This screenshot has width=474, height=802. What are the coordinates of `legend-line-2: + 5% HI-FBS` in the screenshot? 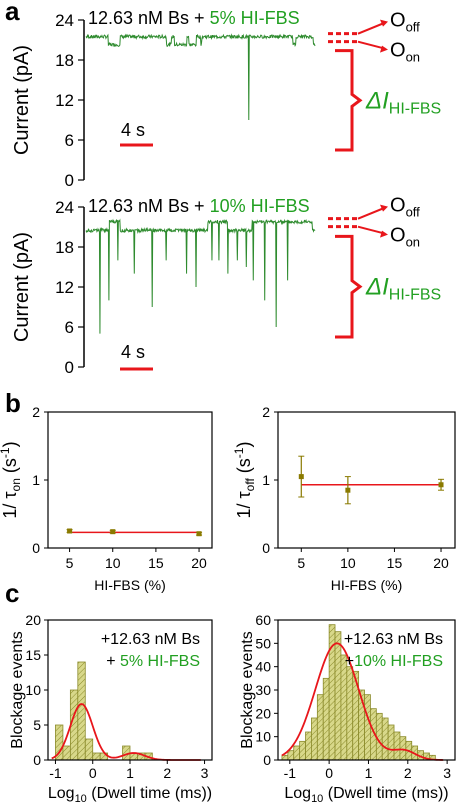 It's located at (153, 661).